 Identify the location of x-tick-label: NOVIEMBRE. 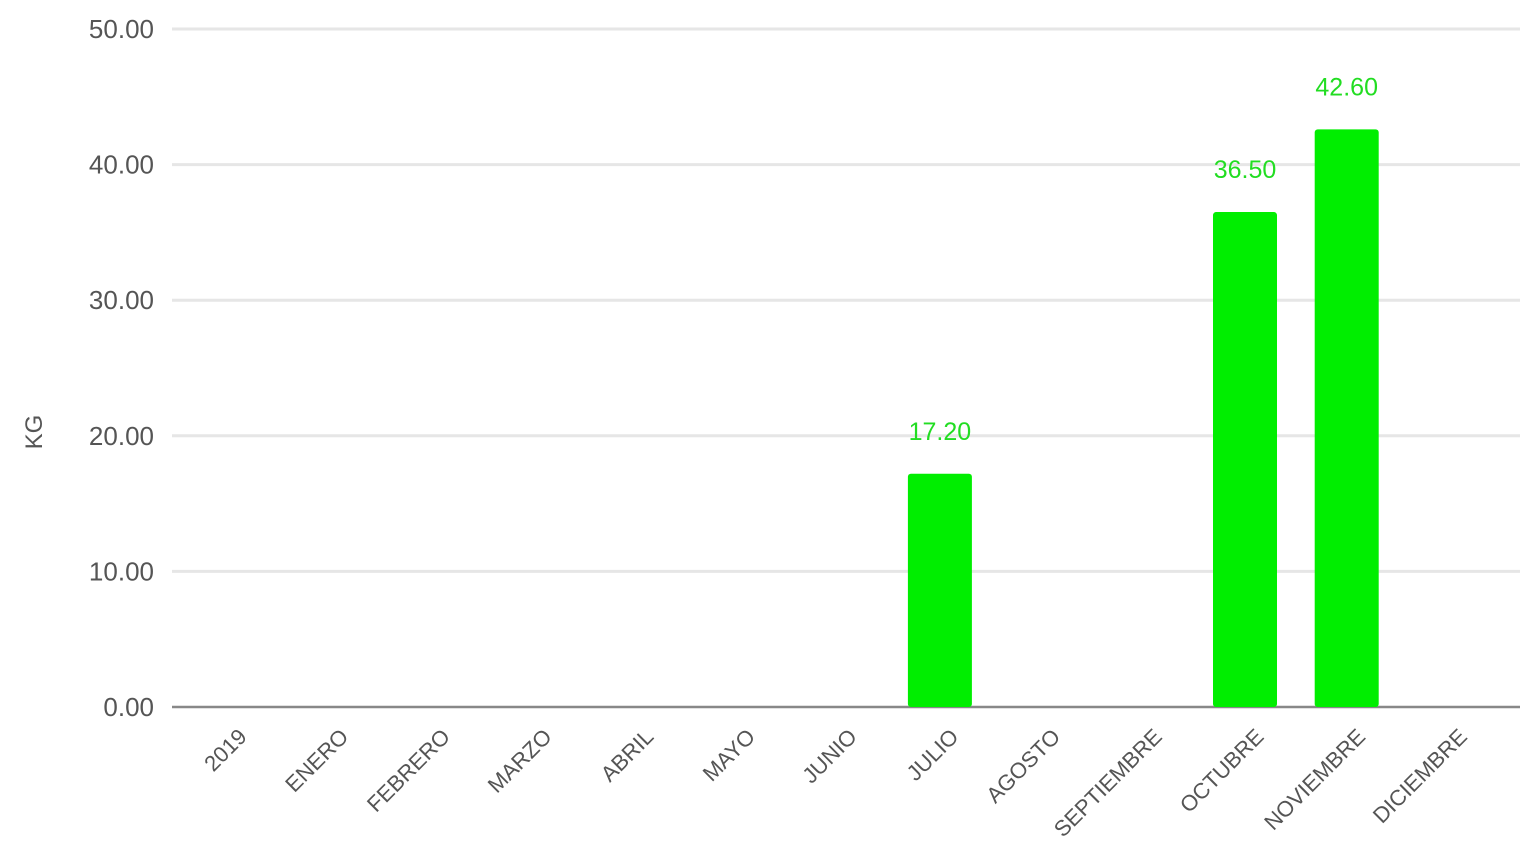
(1314, 779).